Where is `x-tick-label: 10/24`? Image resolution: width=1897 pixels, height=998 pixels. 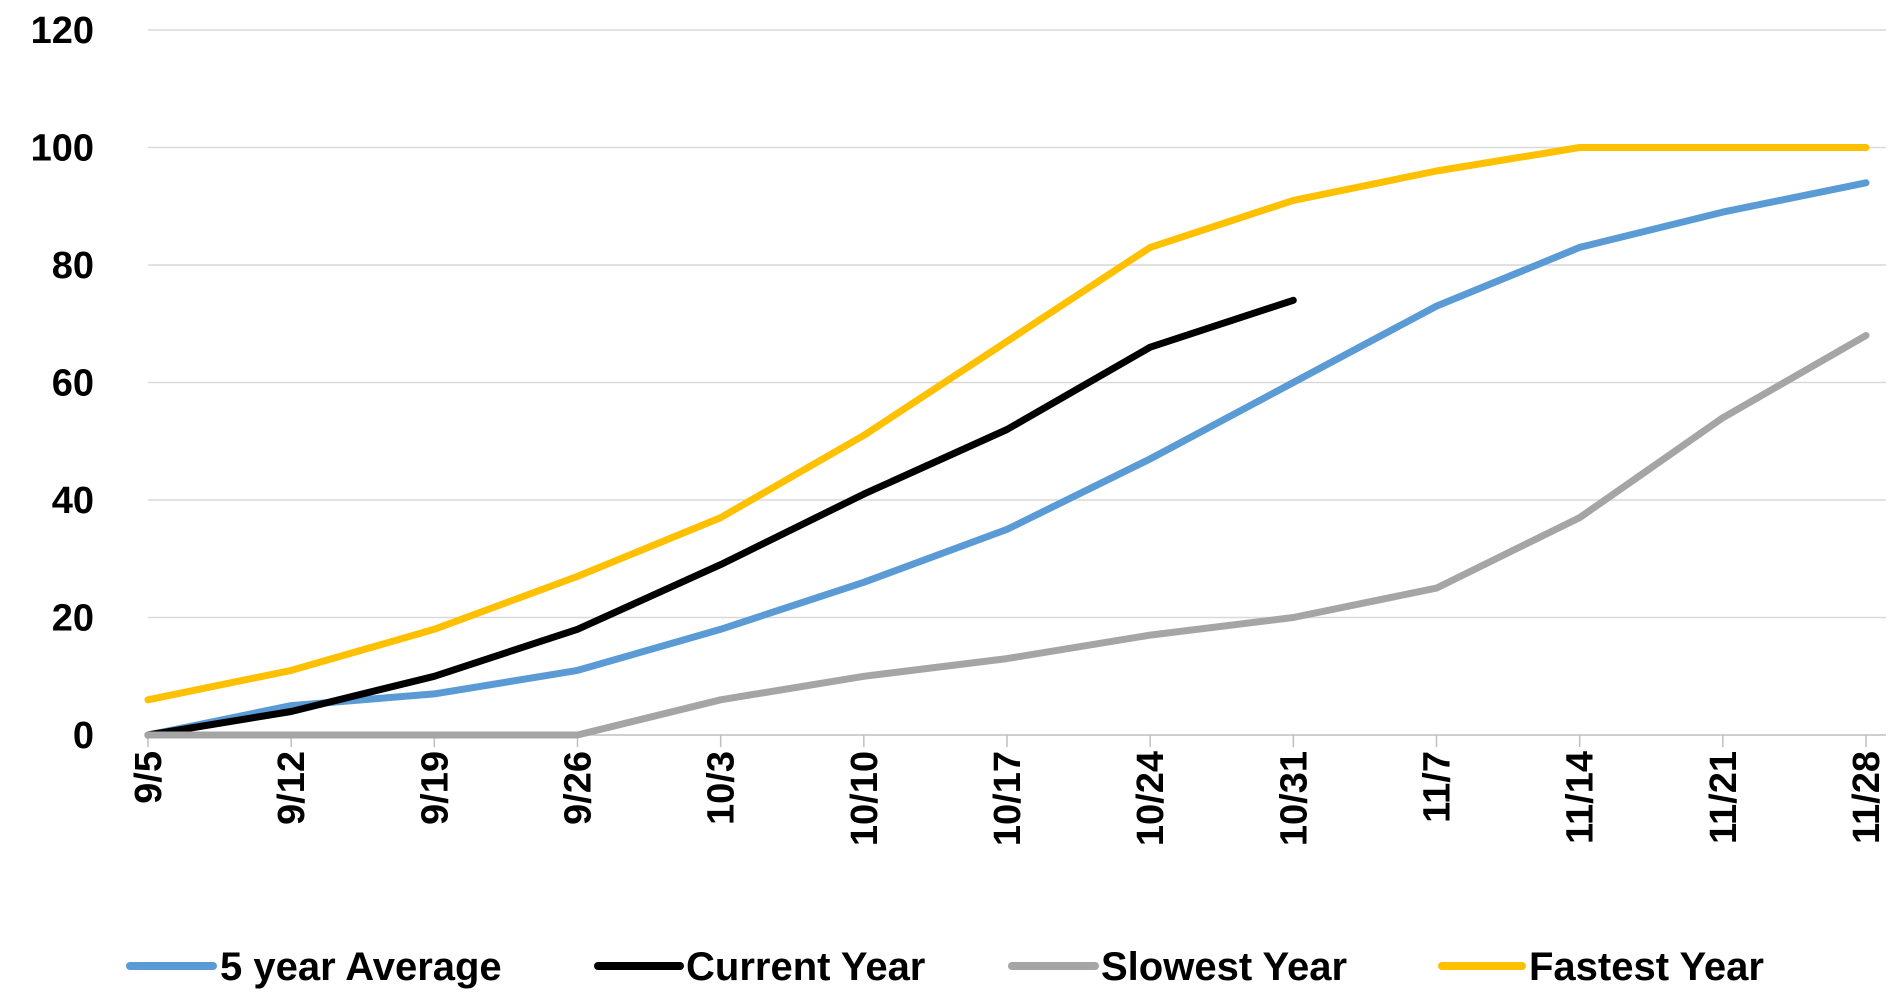
x-tick-label: 10/24 is located at coordinates (1151, 798).